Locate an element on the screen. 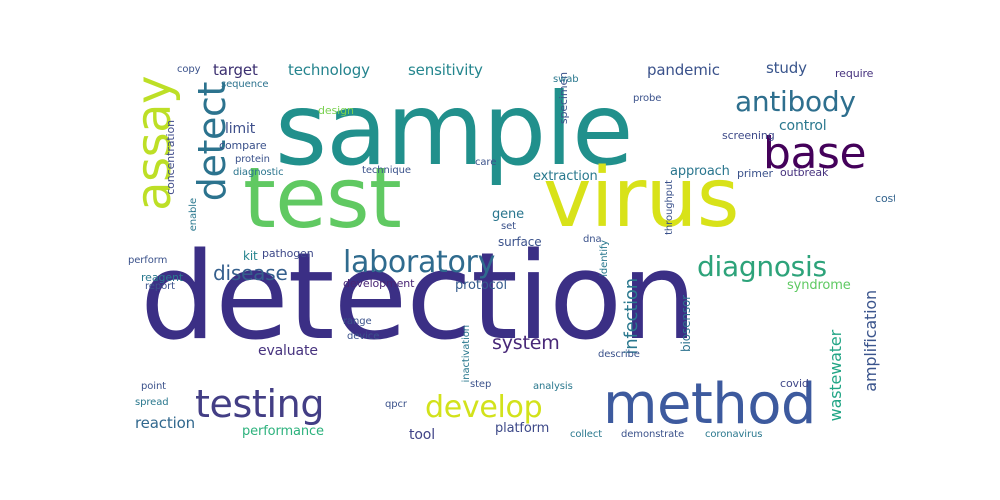 This screenshot has width=1000, height=500. word-report: report is located at coordinates (160, 286).